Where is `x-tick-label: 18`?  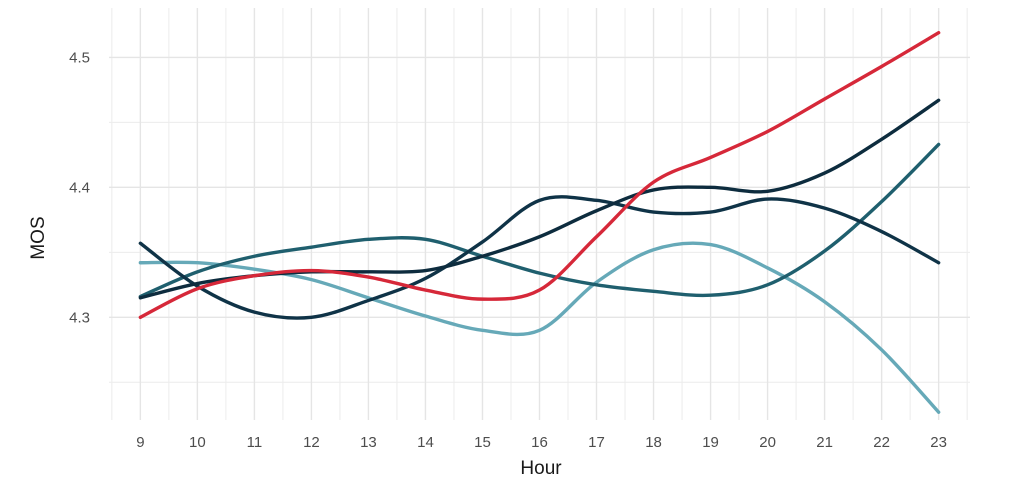 x-tick-label: 18 is located at coordinates (653, 442).